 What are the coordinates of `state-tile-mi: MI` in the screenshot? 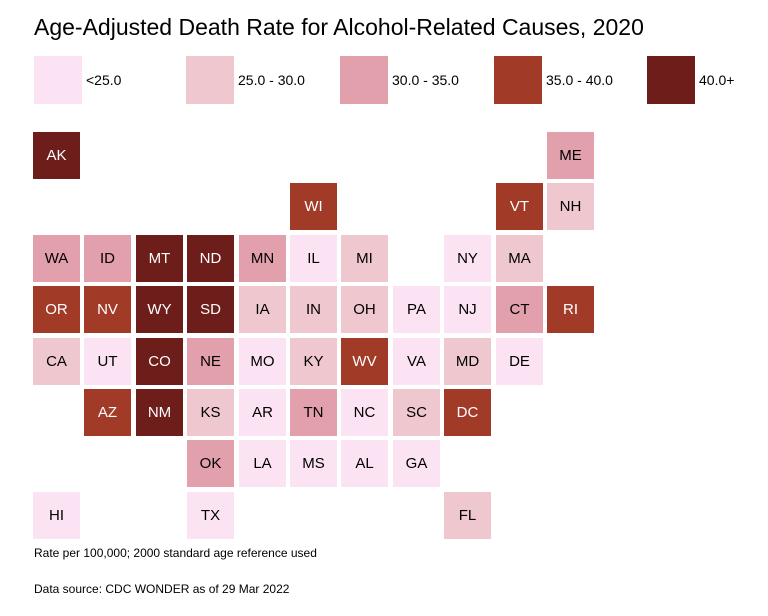 It's located at (364, 258).